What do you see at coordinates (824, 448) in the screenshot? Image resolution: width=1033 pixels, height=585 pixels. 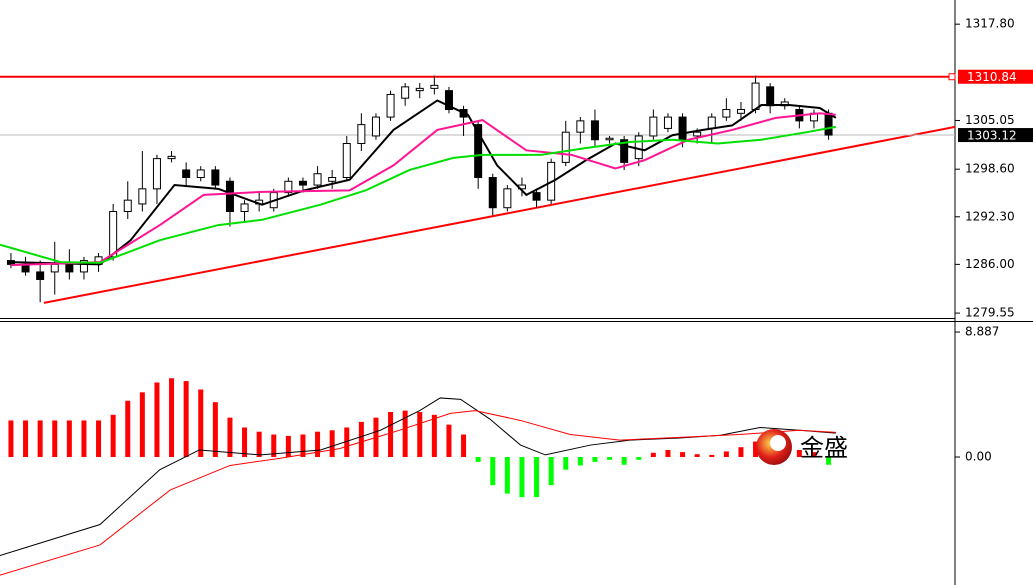 I see `logo-text: 金盛` at bounding box center [824, 448].